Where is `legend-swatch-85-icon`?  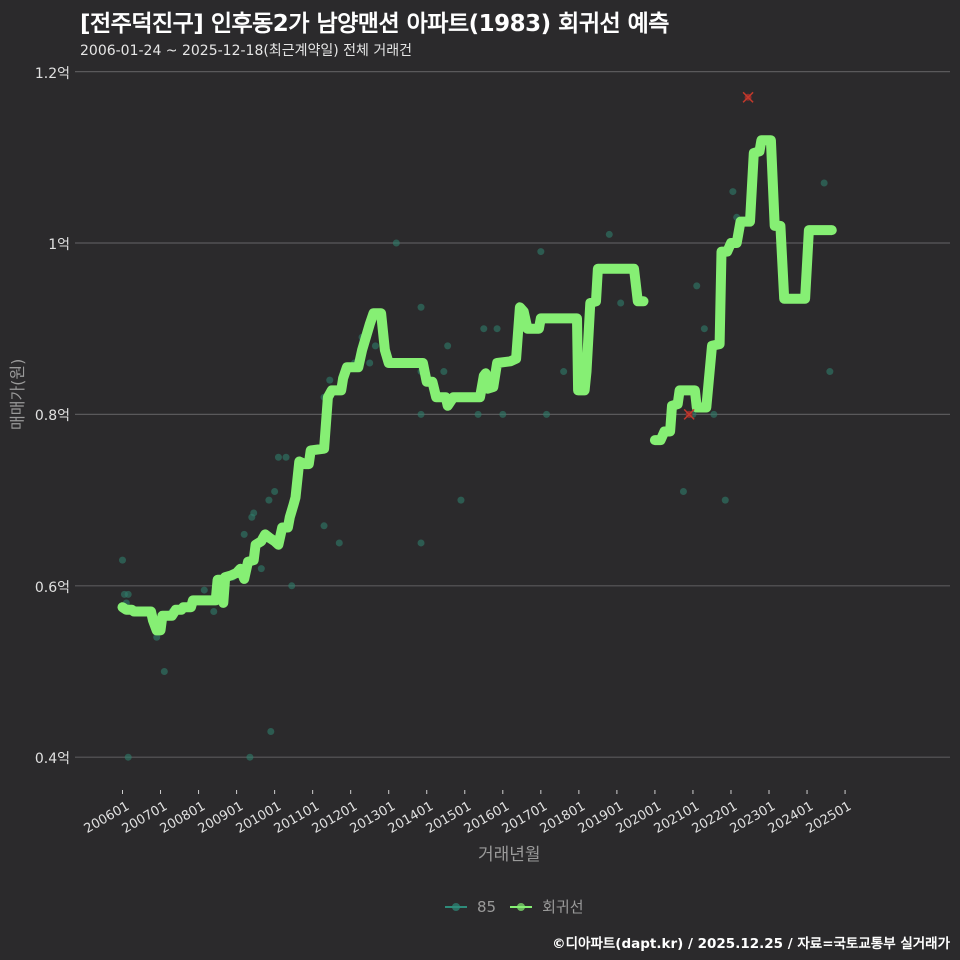 legend-swatch-85-icon is located at coordinates (456, 906).